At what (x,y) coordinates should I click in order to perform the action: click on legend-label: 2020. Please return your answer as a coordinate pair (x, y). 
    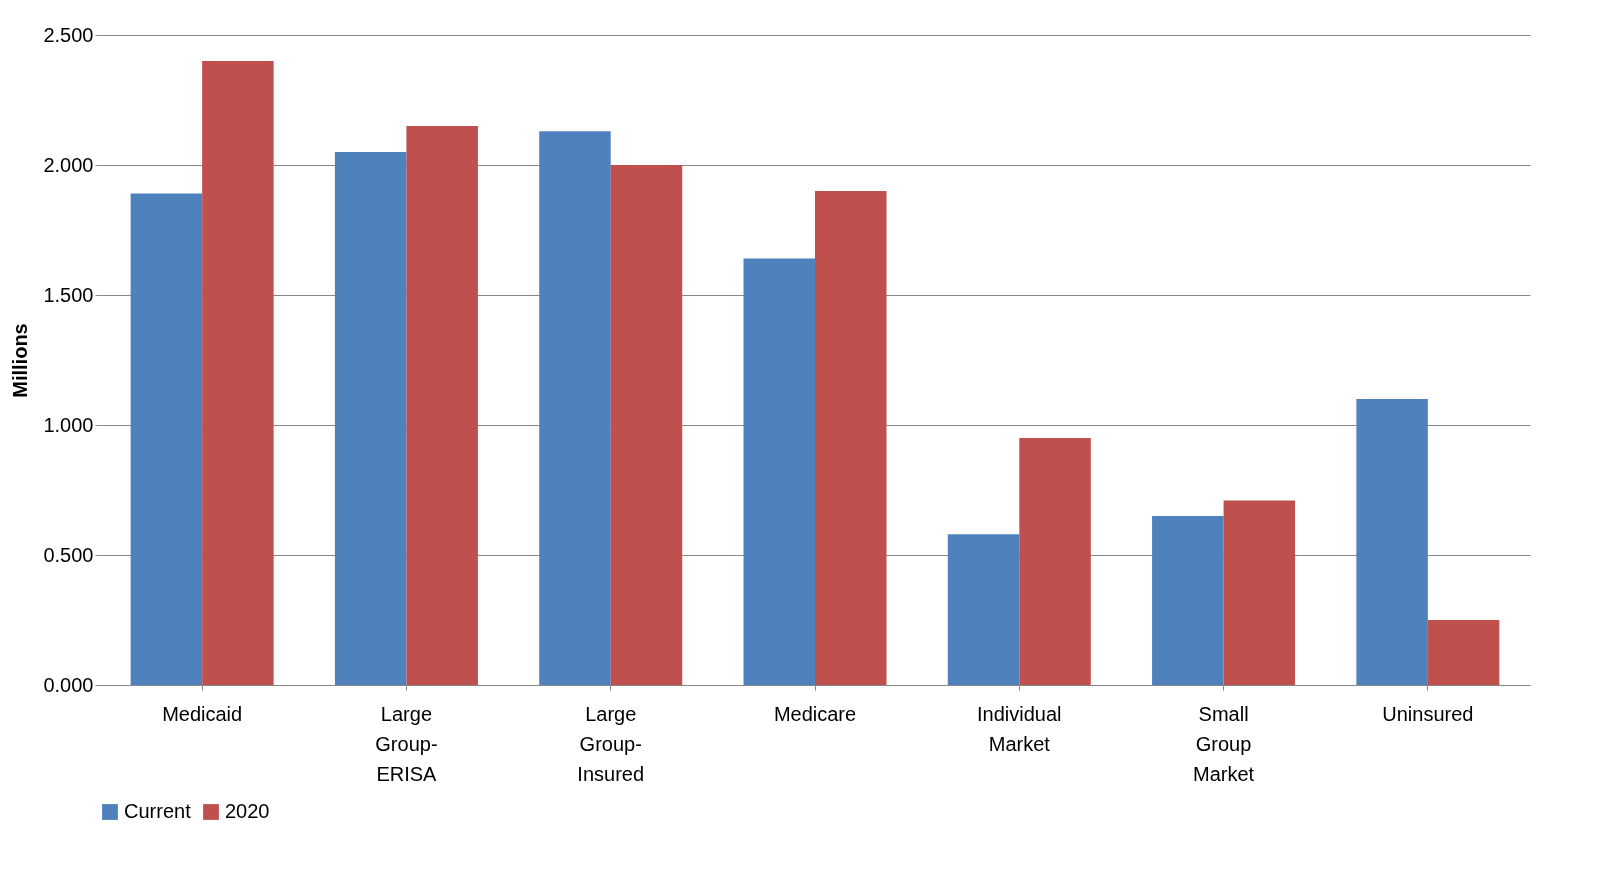
    Looking at the image, I should click on (247, 811).